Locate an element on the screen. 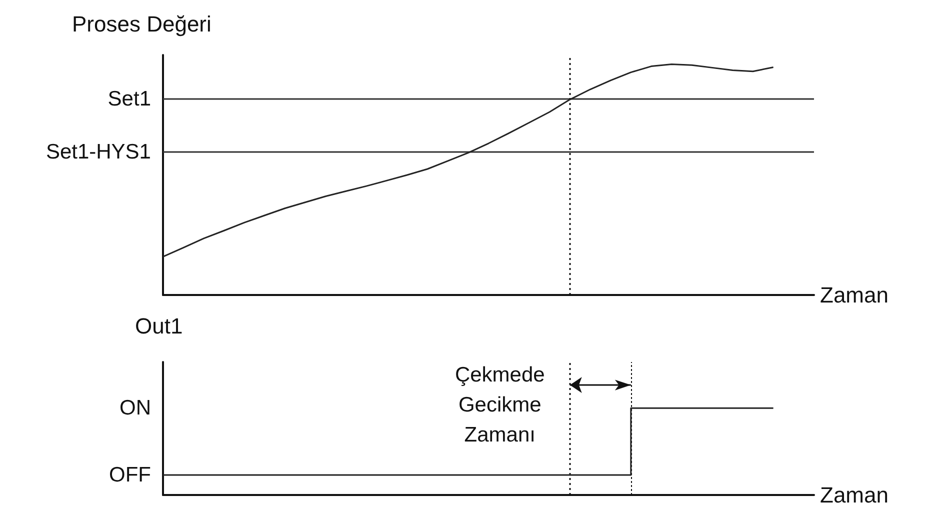  y-axis-title: Proses Değeri is located at coordinates (142, 24).